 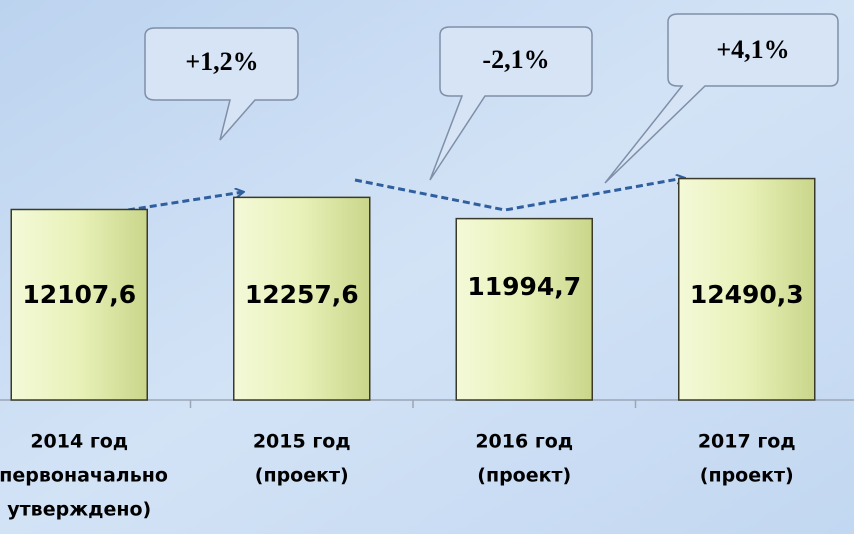 I want to click on value-label: 11994,7, so click(x=524, y=286).